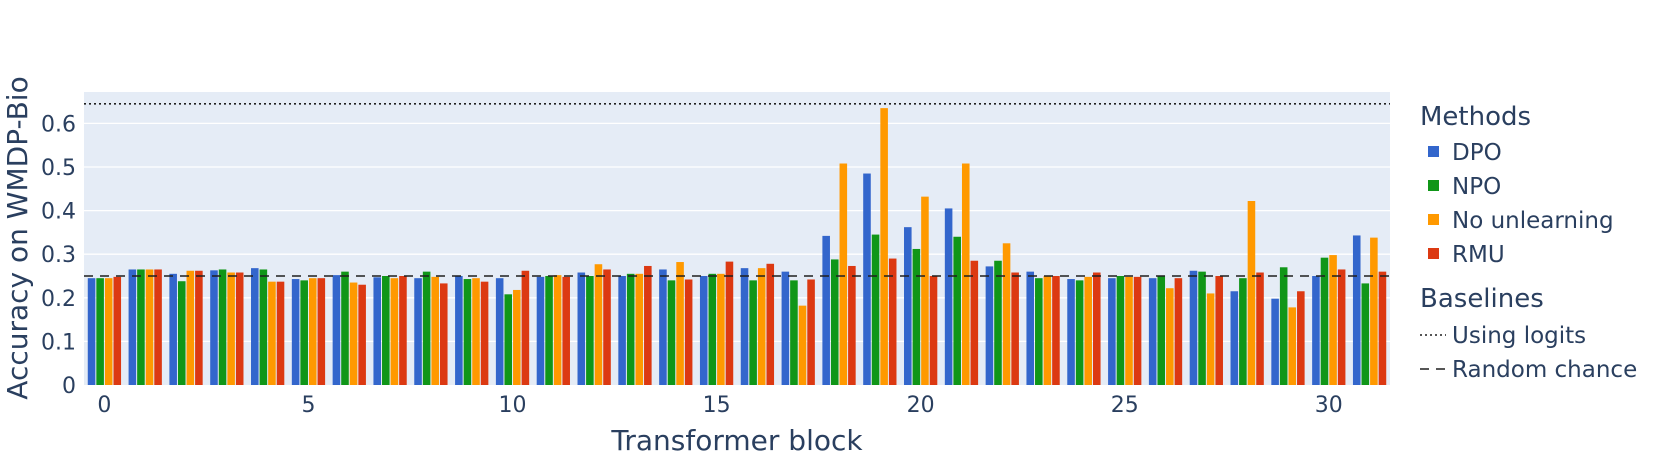 The width and height of the screenshot is (1661, 462). What do you see at coordinates (1329, 405) in the screenshot?
I see `x-tick-label: 30` at bounding box center [1329, 405].